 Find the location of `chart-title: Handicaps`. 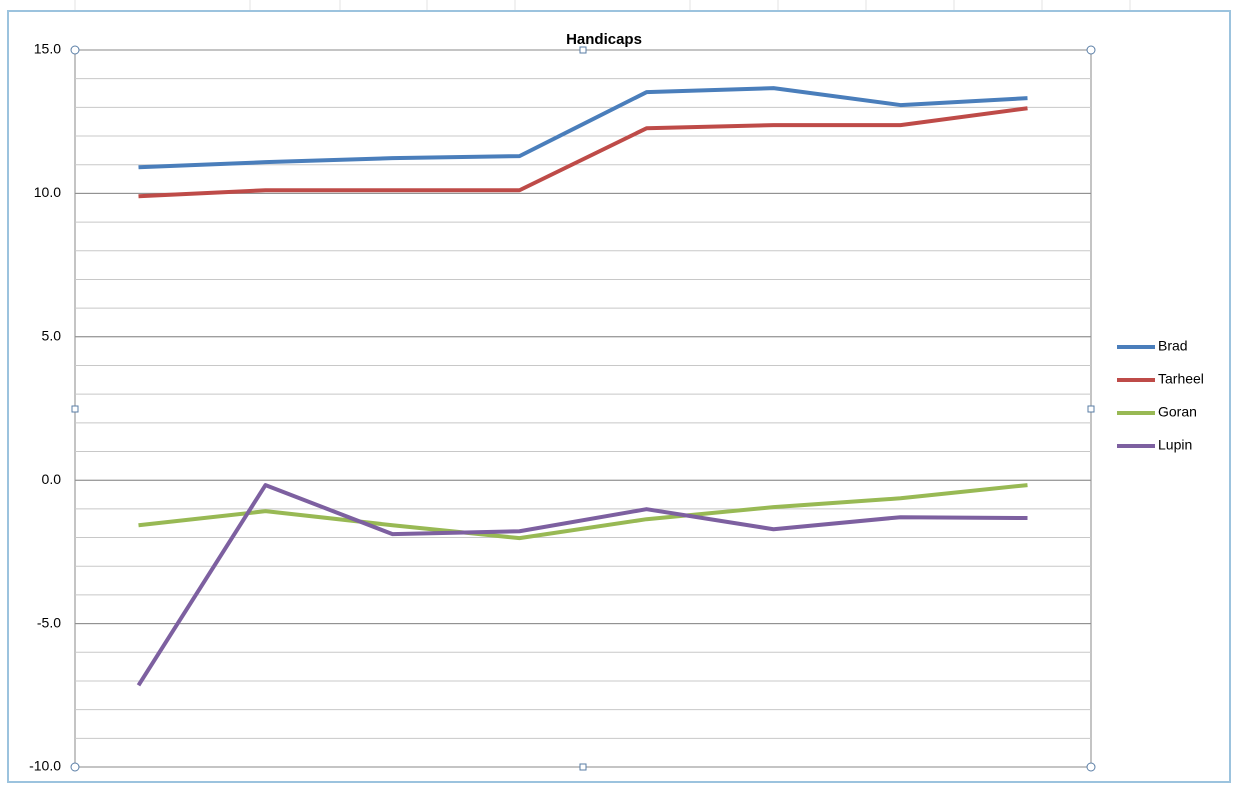

chart-title: Handicaps is located at coordinates (604, 39).